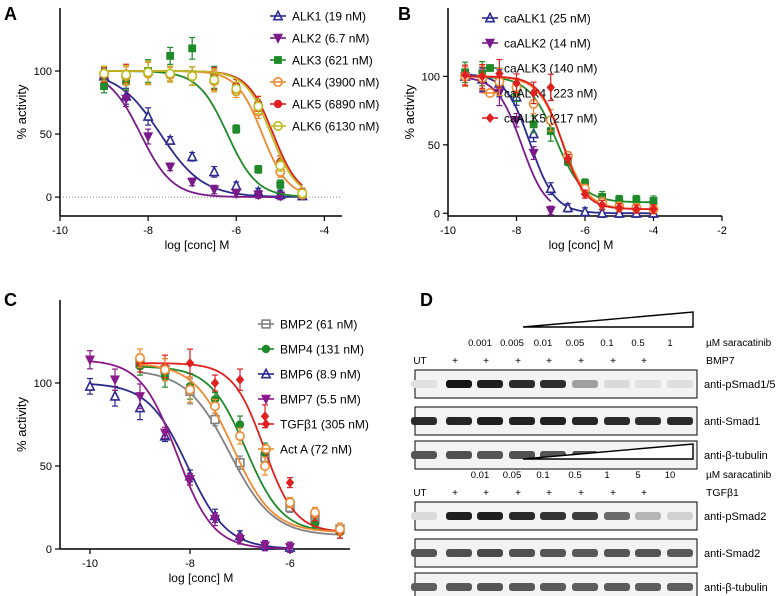  What do you see at coordinates (547, 19) in the screenshot?
I see `chart-b-legend-label: caALK1 (25 nM)` at bounding box center [547, 19].